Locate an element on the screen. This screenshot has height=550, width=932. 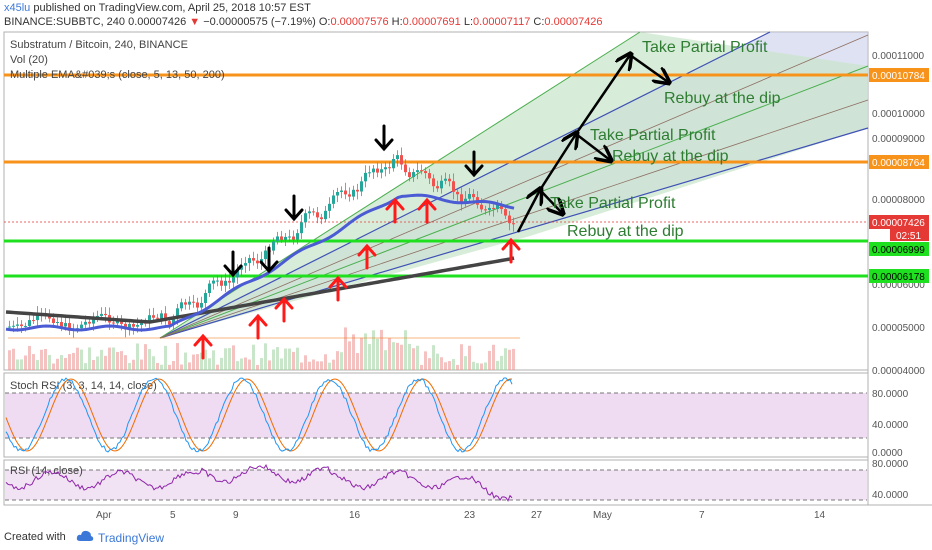
rsi-pane is located at coordinates (436, 482).